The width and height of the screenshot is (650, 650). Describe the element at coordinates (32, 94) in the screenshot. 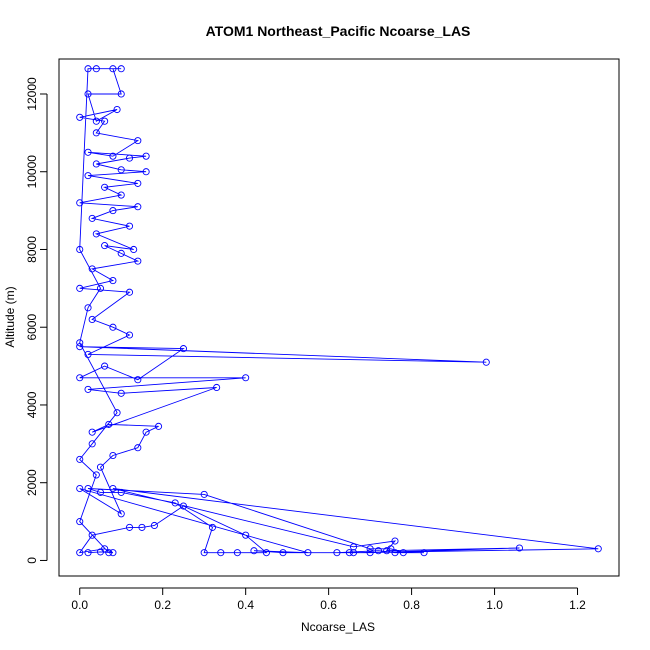

I see `y-tick-label: 12000` at that location.